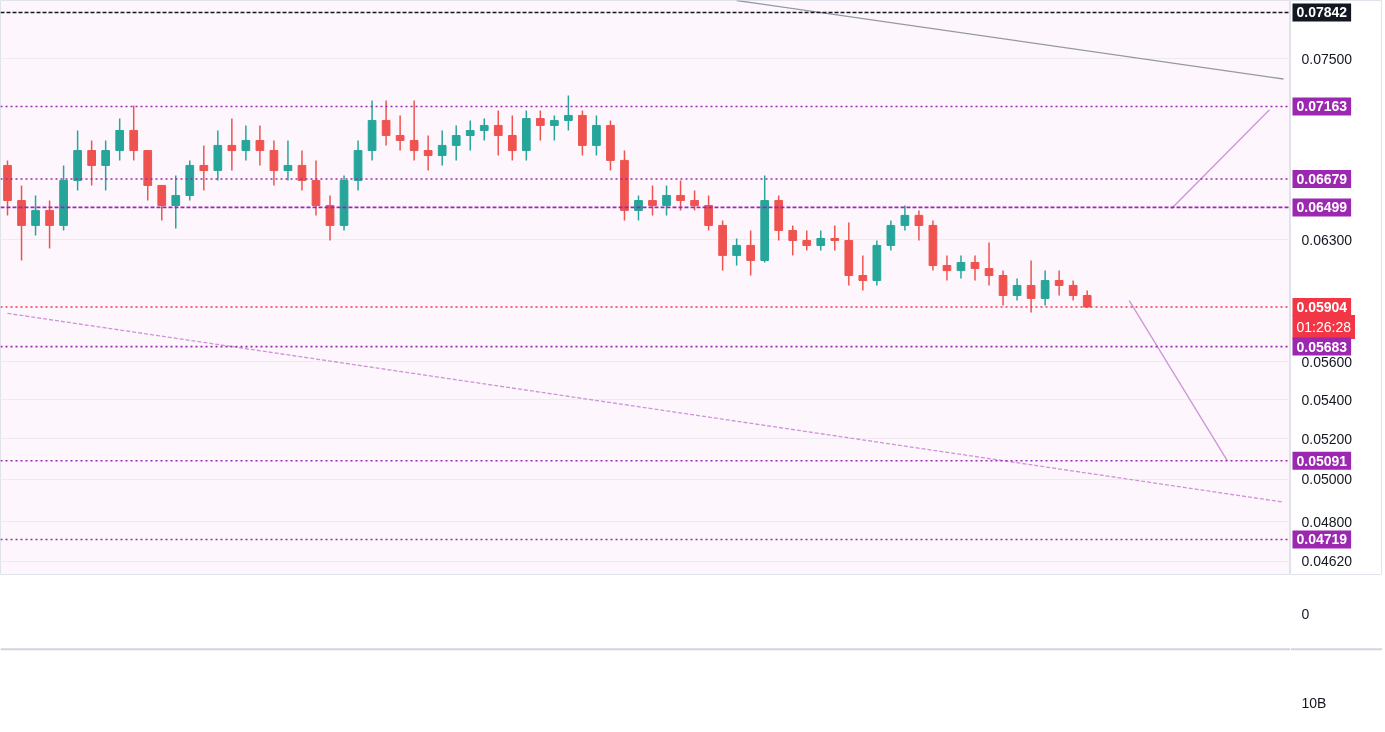 This screenshot has width=1385, height=732. Describe the element at coordinates (1322, 106) in the screenshot. I see `ref-line-label: 0.07163` at that location.